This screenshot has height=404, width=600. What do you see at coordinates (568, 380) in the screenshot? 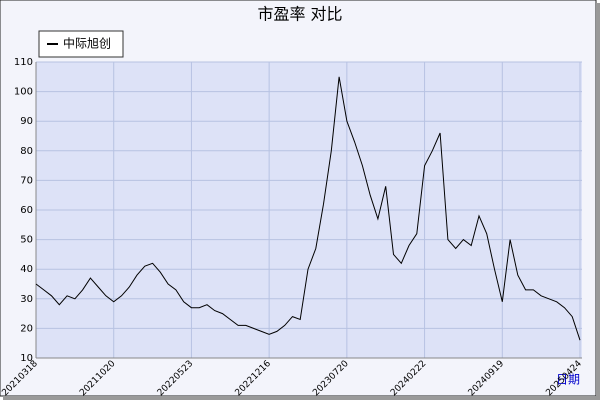
I see `x-axis-label: 日期` at bounding box center [568, 380].